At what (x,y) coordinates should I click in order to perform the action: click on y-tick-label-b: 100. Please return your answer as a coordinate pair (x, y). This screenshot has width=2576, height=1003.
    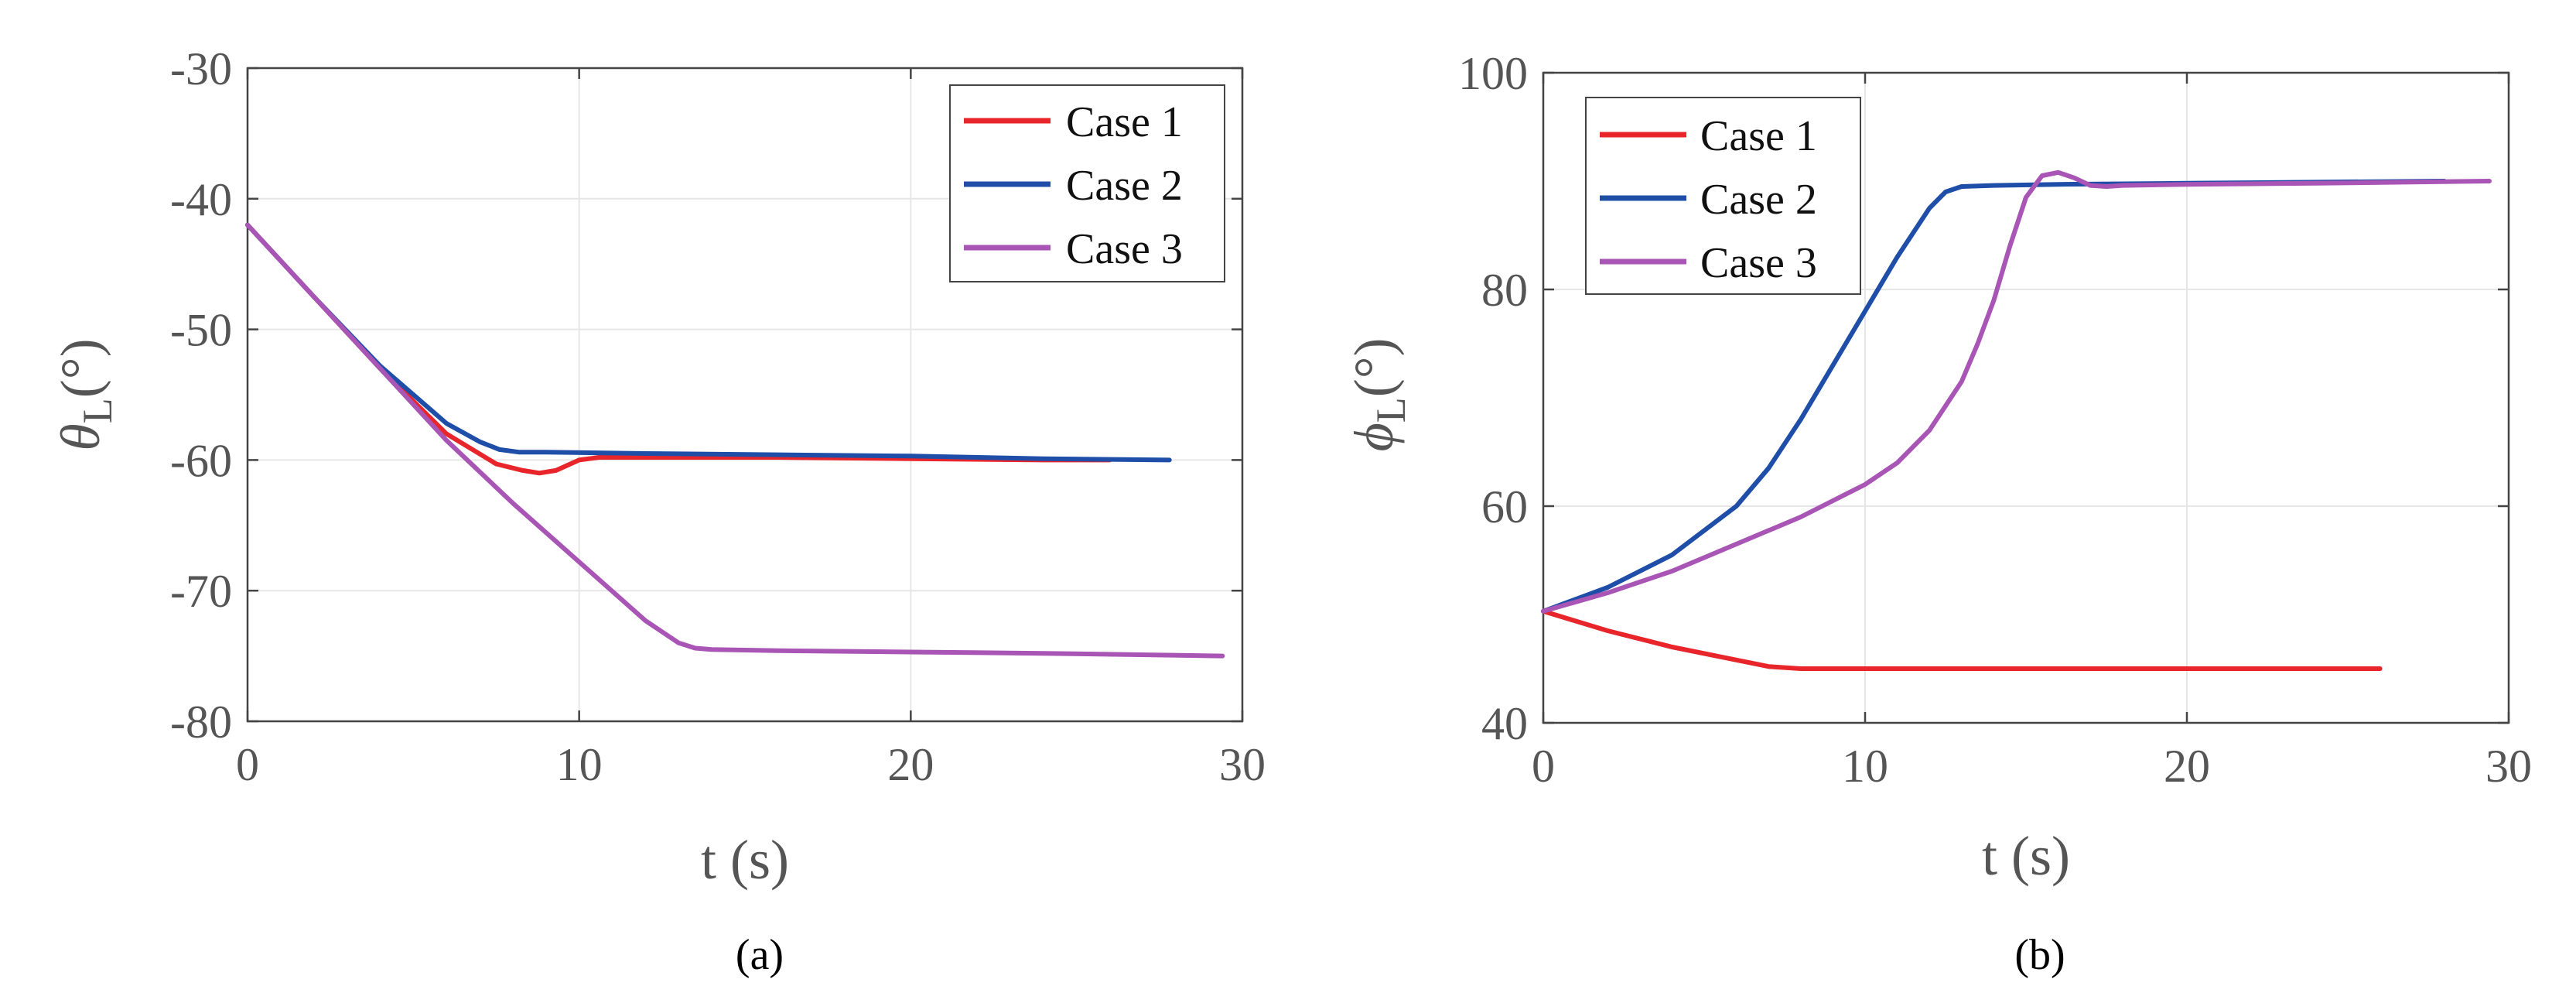
    Looking at the image, I should click on (1493, 73).